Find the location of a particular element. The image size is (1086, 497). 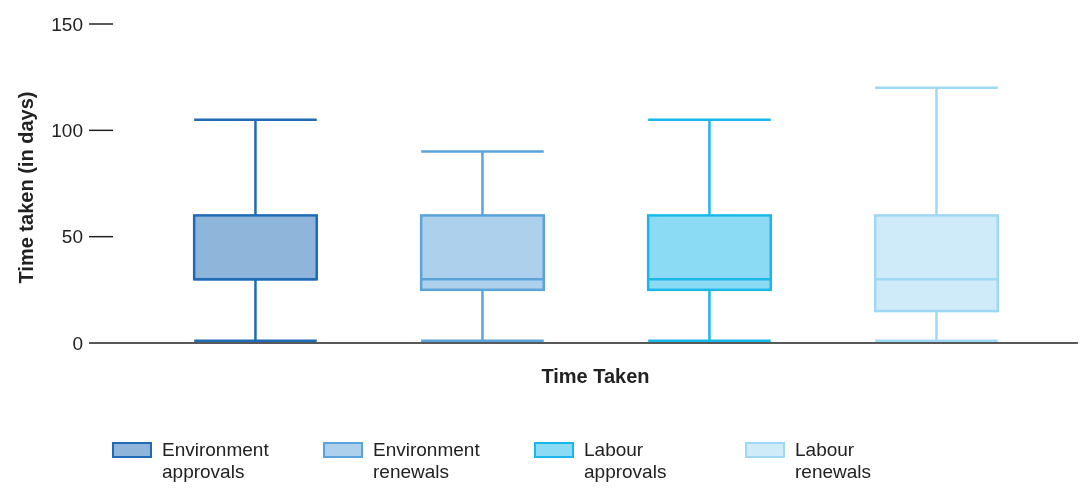

legend-label: Environment approvals is located at coordinates (216, 461).